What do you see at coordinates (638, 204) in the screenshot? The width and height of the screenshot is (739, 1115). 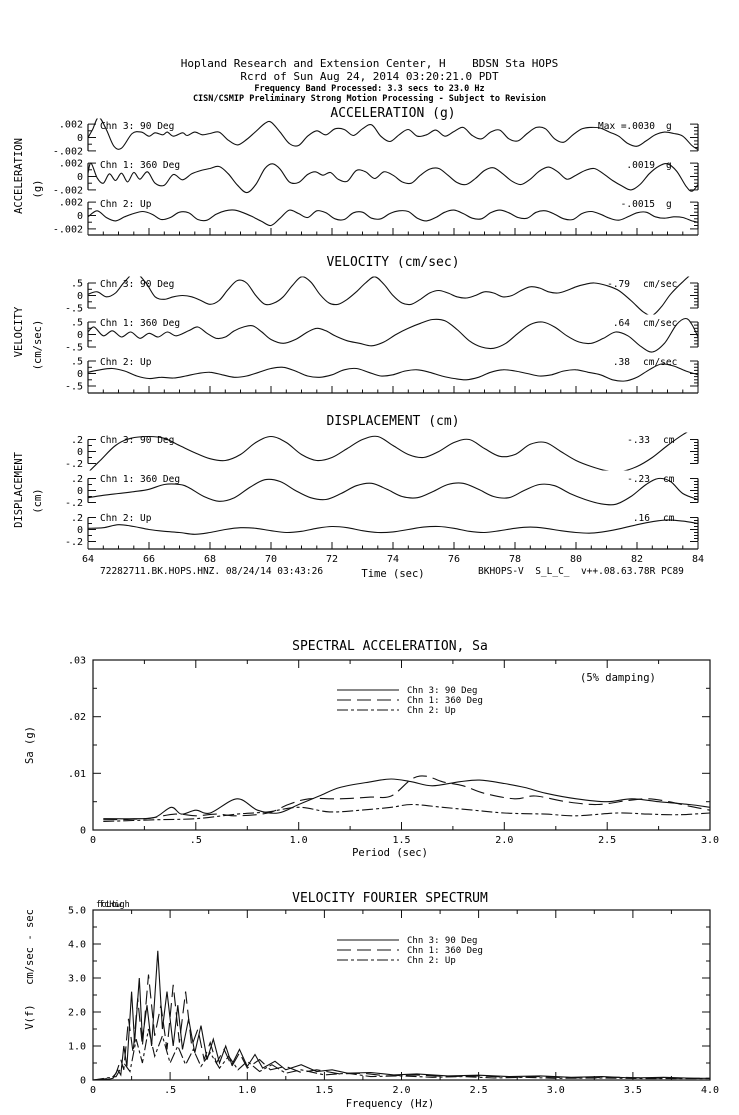 I see `max-value: -.0015` at bounding box center [638, 204].